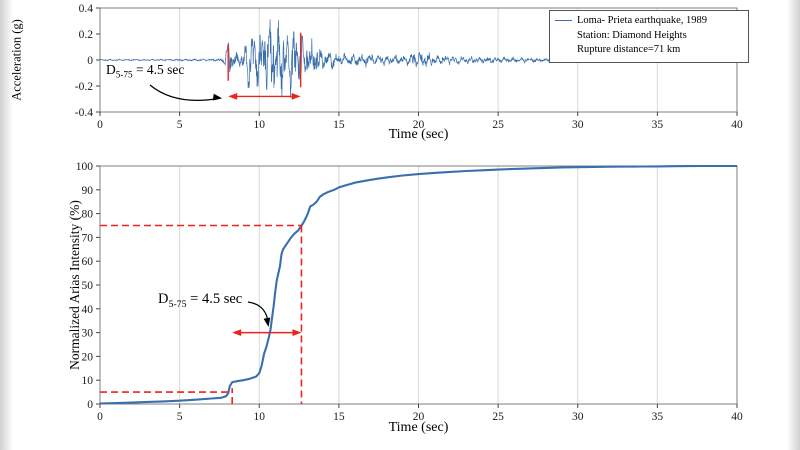  What do you see at coordinates (86, 35) in the screenshot?
I see `y-tick-label: 0.2` at bounding box center [86, 35].